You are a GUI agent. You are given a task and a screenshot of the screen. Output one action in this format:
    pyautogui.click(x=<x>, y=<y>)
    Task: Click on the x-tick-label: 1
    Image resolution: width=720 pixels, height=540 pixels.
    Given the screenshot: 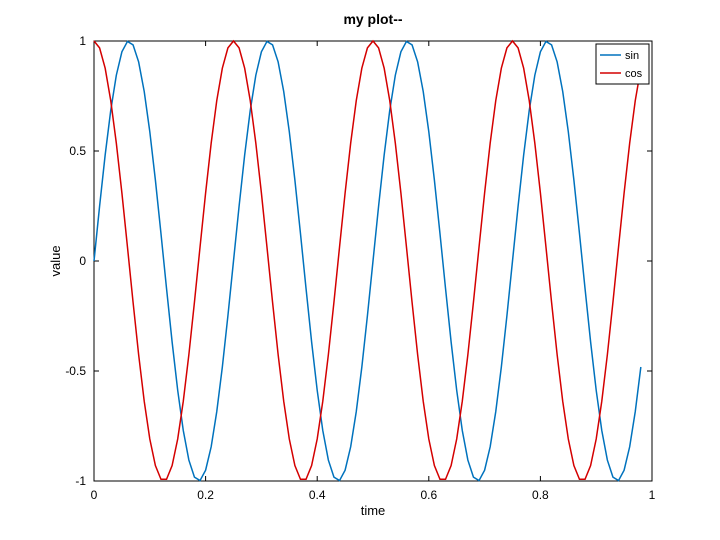 What is the action you would take?
    pyautogui.click(x=652, y=495)
    